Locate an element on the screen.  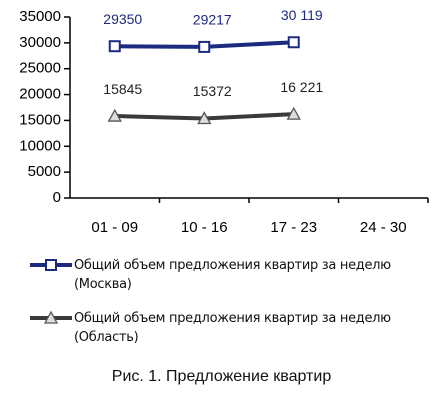
y-tick-label: 0 is located at coordinates (57, 197).